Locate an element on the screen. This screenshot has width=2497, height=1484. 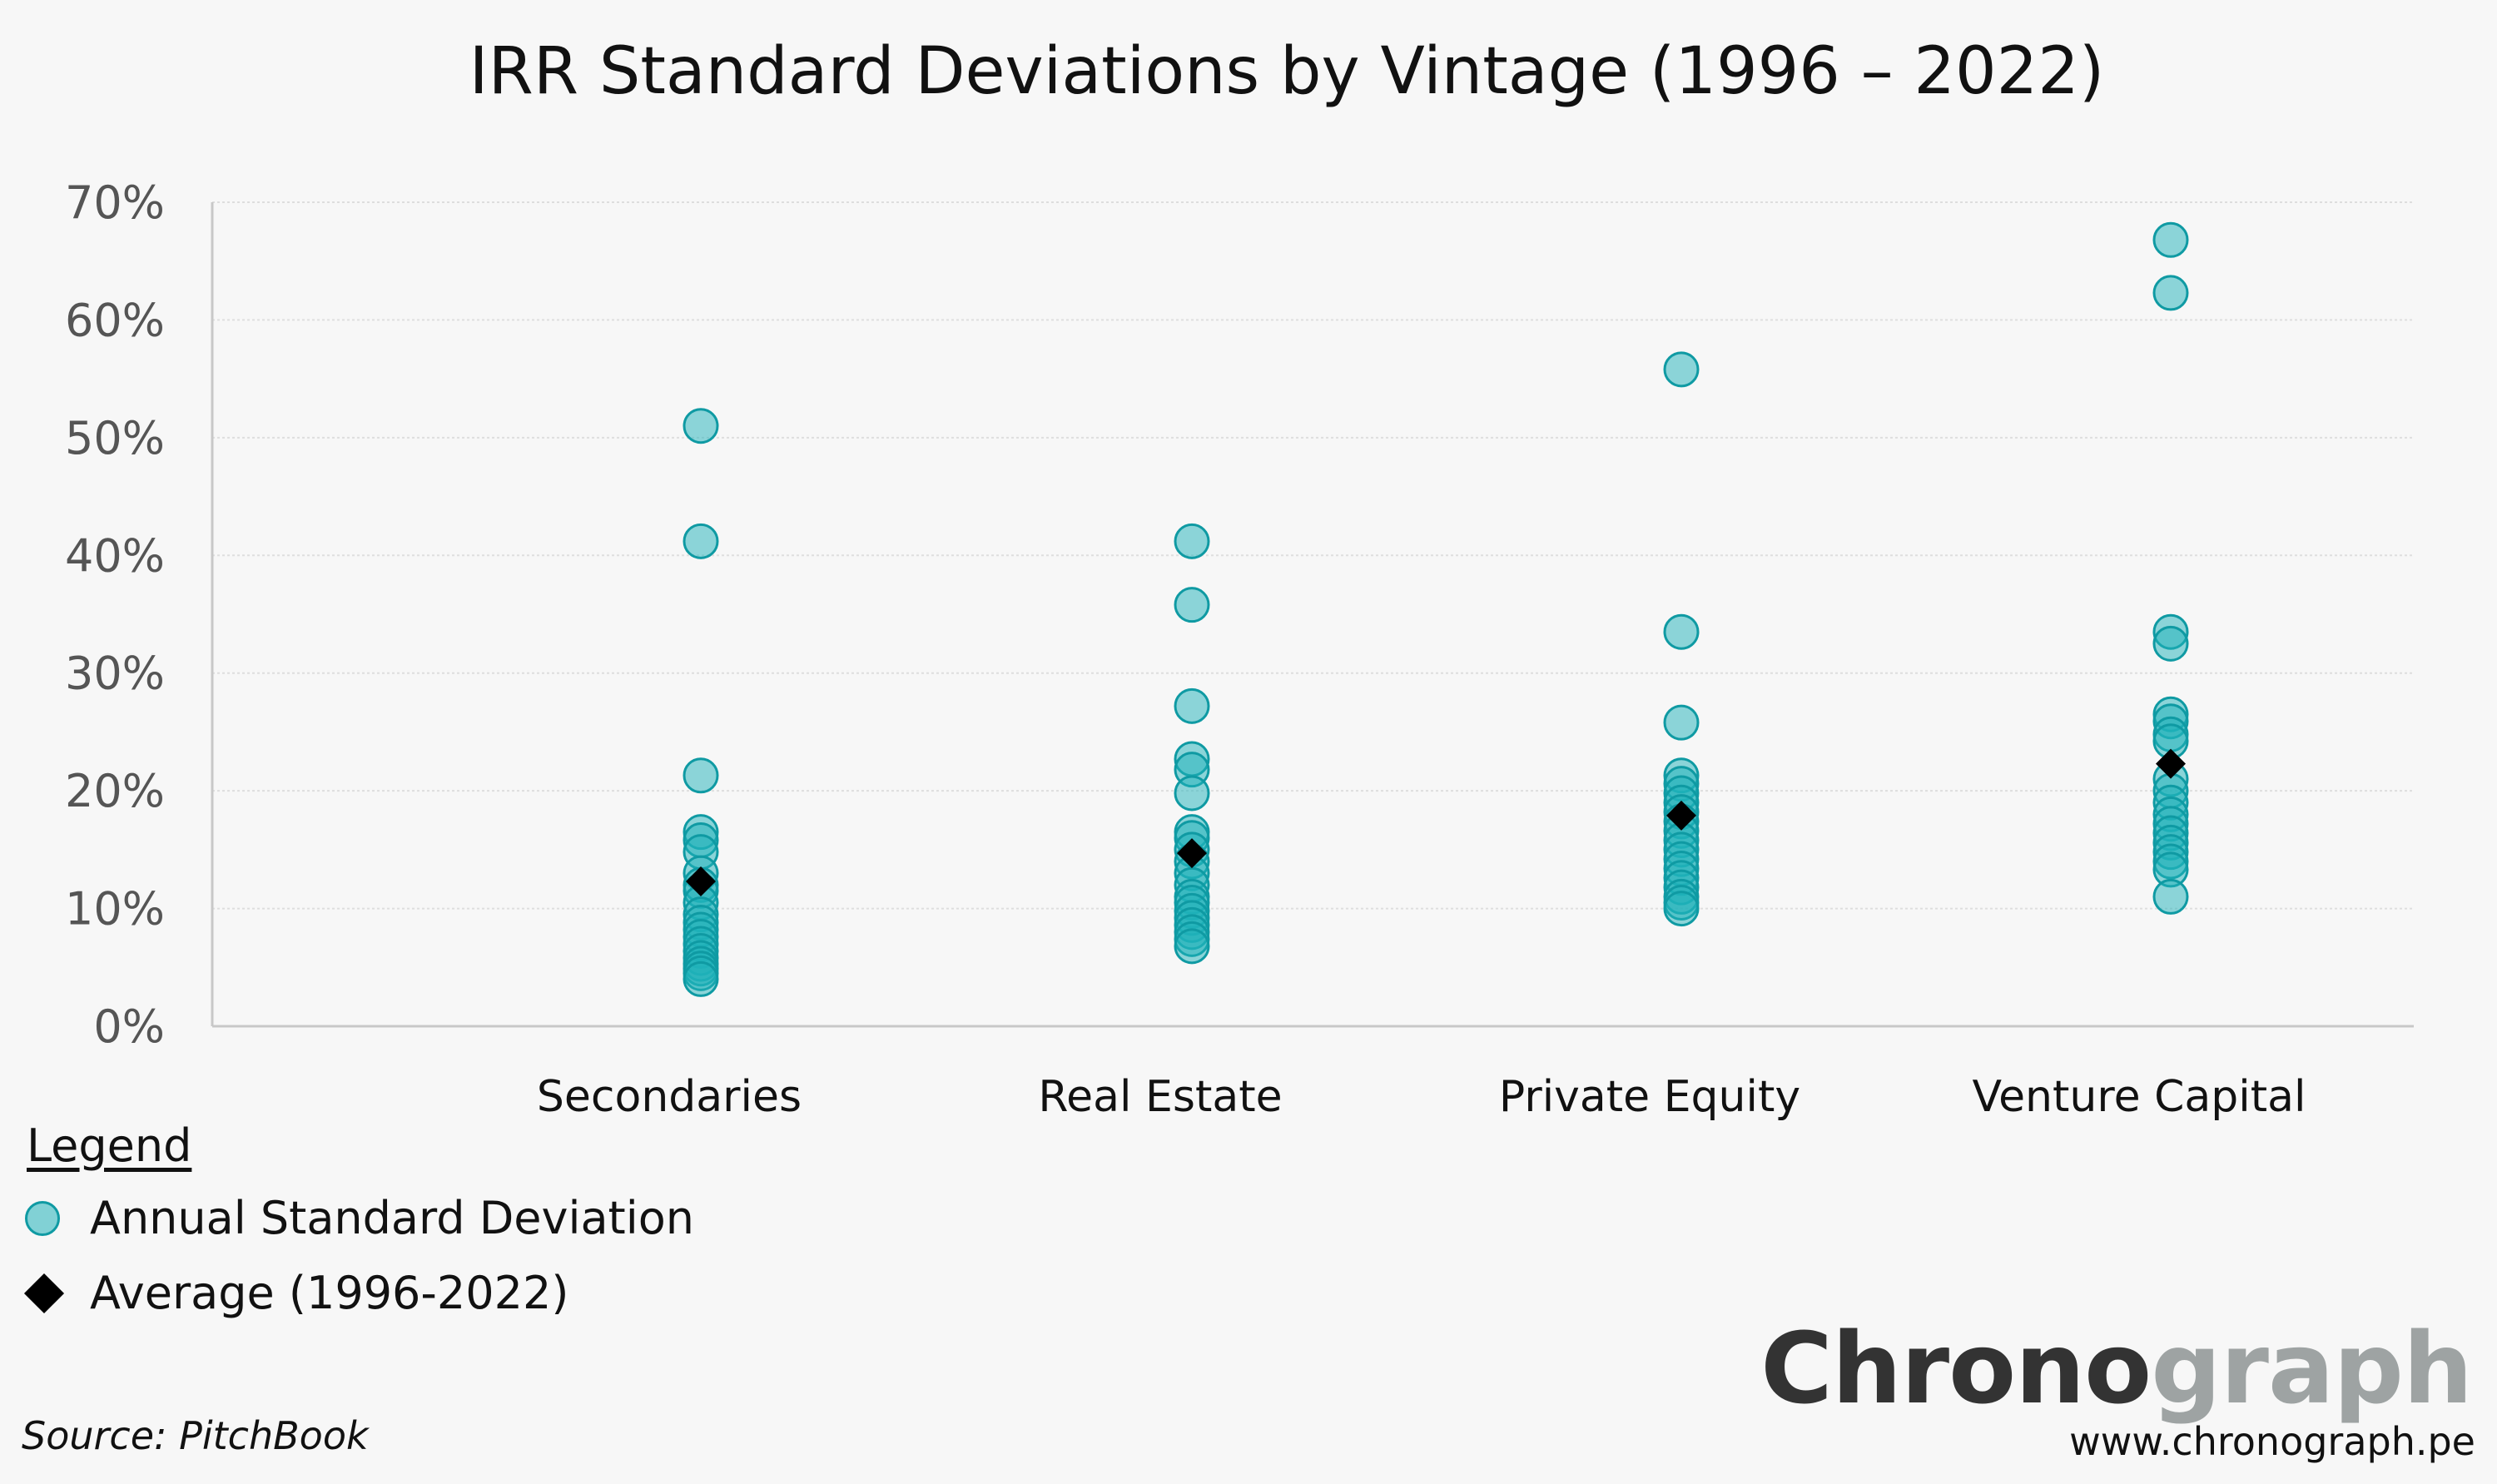
legend-item-annual-std: Annual Standard Deviation is located at coordinates (360, 1218).